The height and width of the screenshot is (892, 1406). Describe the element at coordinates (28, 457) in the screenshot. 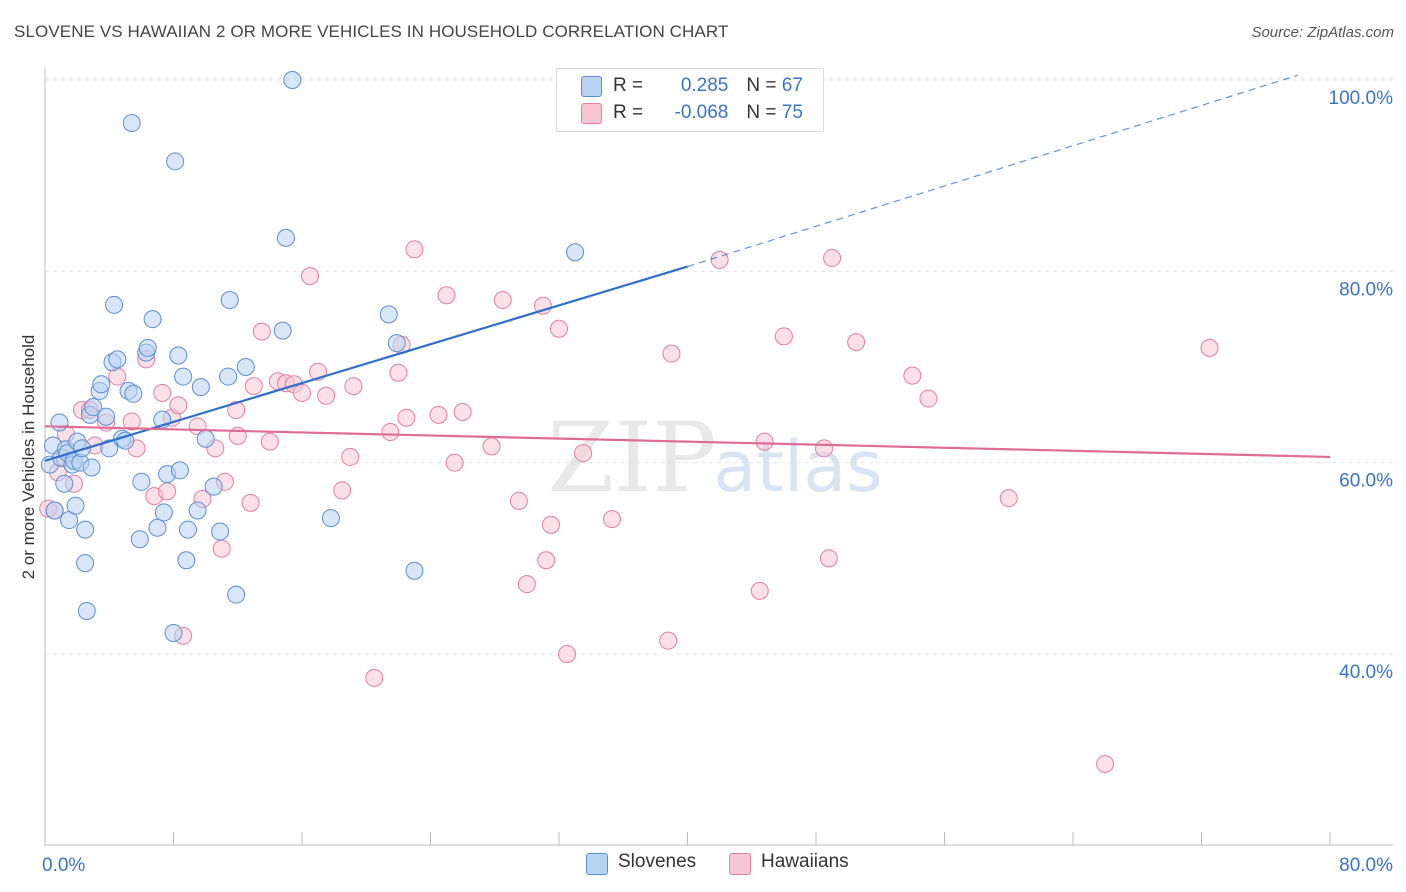

I see `y-axis-label: 2 or more Vehicles in Household` at that location.